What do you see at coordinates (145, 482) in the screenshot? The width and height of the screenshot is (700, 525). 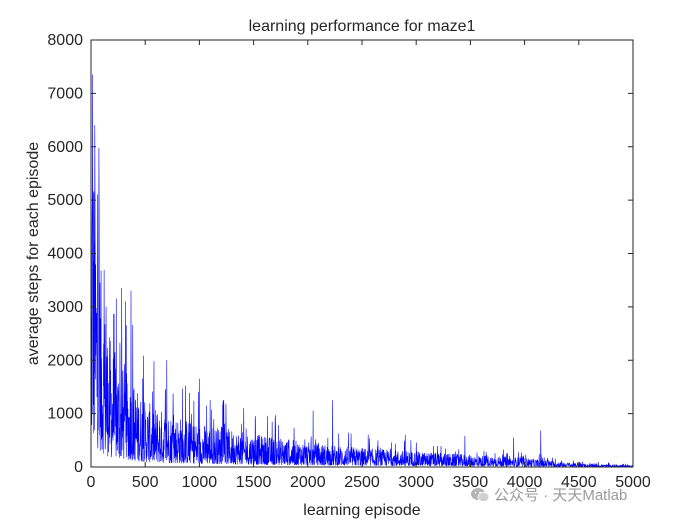 I see `x-tick-label: 500` at bounding box center [145, 482].